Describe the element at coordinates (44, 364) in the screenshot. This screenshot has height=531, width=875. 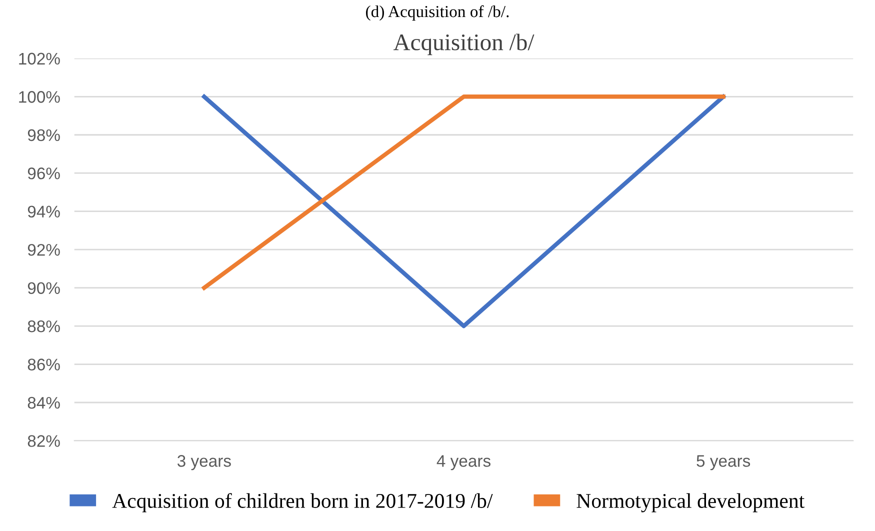
I see `y-tick-label: 86%` at that location.